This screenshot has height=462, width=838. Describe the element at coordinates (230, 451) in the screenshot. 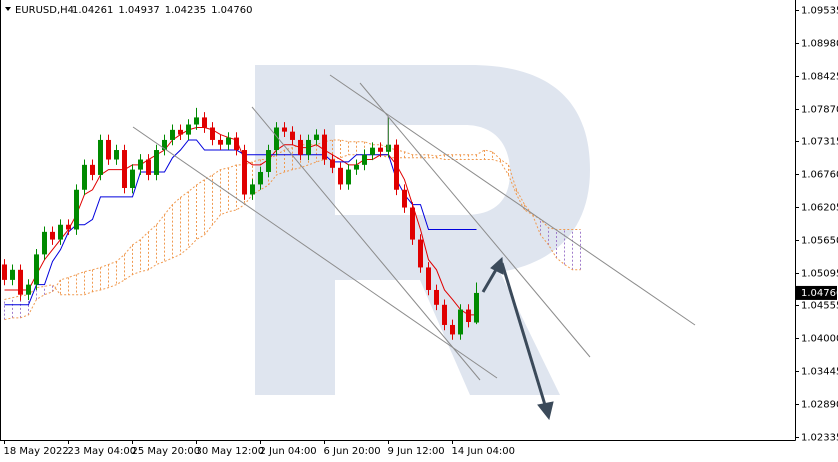

I see `x-tick-label: 30 May 12:00` at that location.